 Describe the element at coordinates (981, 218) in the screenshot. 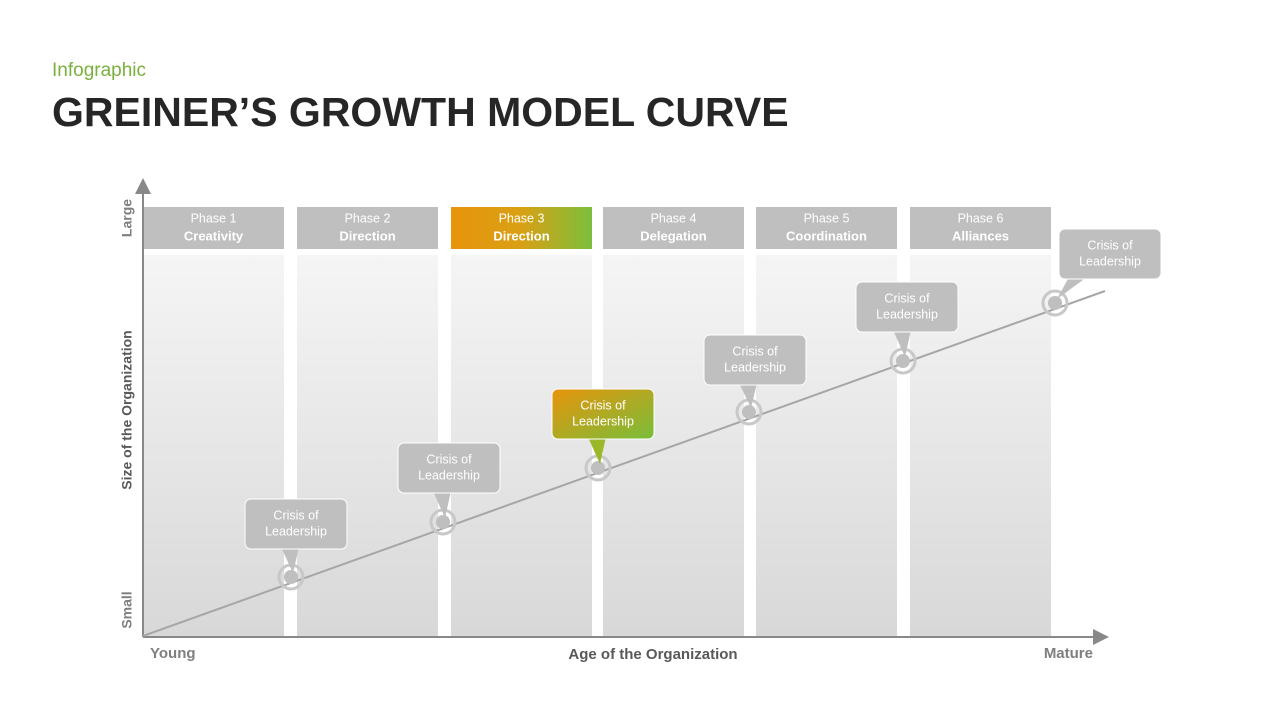

I see `phase-label: Phase 6` at that location.